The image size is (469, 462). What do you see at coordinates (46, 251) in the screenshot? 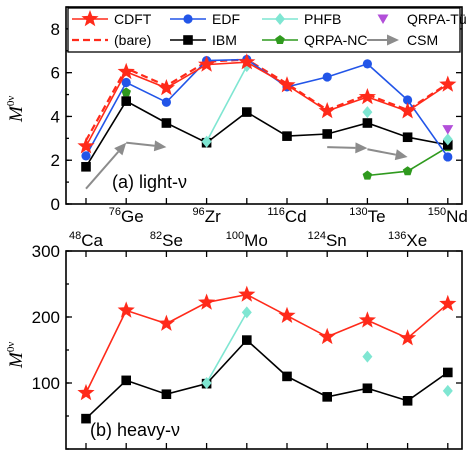
I see `ytick-label: 300` at bounding box center [46, 251].